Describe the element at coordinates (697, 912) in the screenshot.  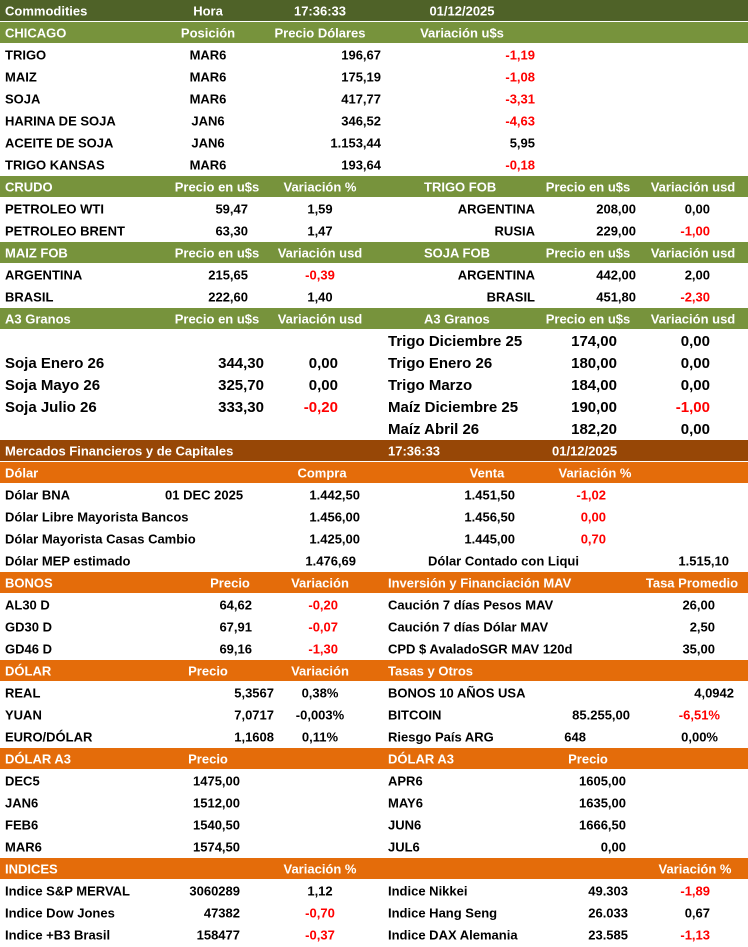
I see `cell: 0,67` at that location.